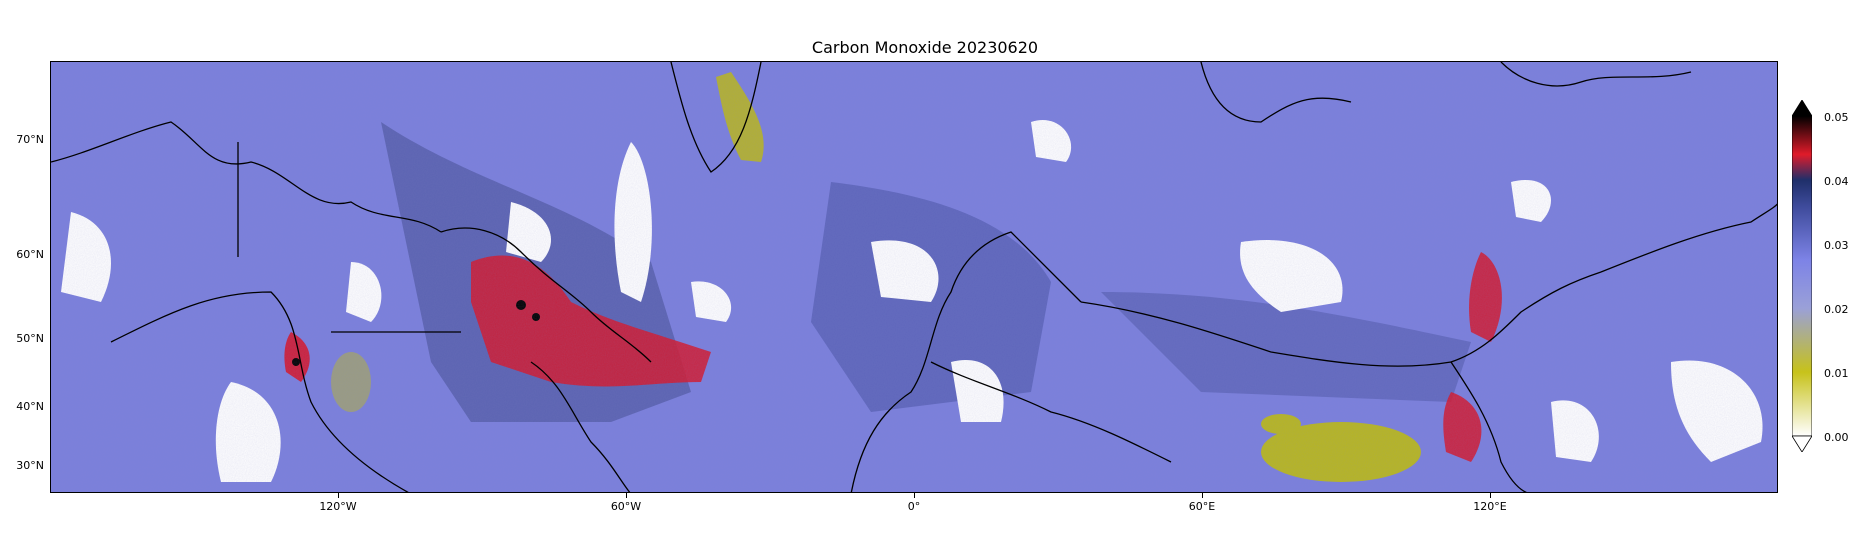  I want to click on colorbar-tick-label: 0.04, so click(1836, 181).